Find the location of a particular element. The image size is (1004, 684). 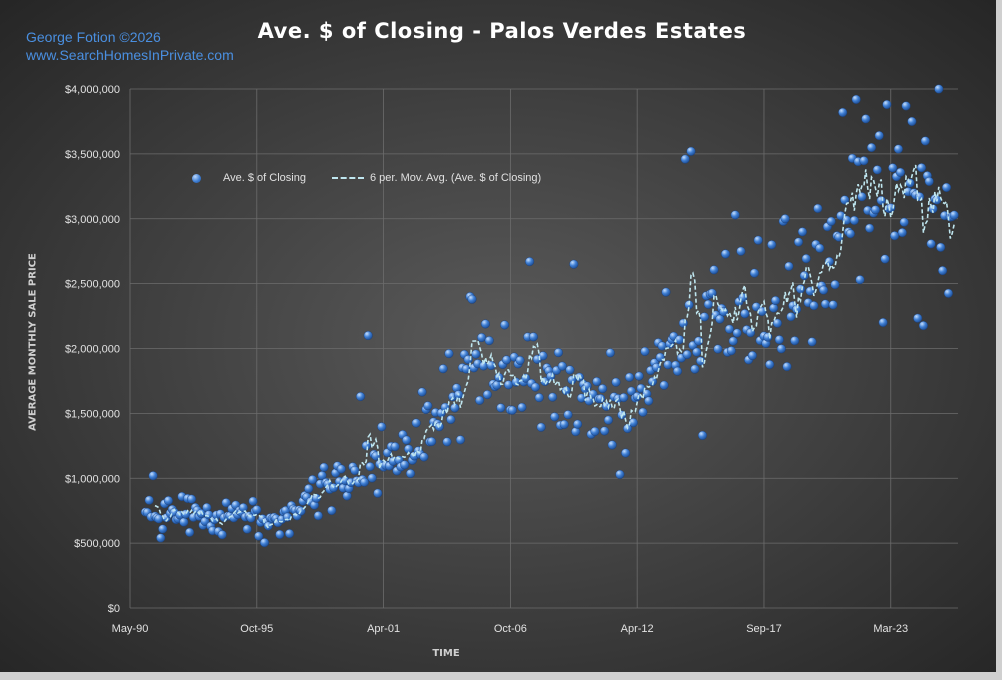

x-tick-label: Oct-06 is located at coordinates (510, 629).